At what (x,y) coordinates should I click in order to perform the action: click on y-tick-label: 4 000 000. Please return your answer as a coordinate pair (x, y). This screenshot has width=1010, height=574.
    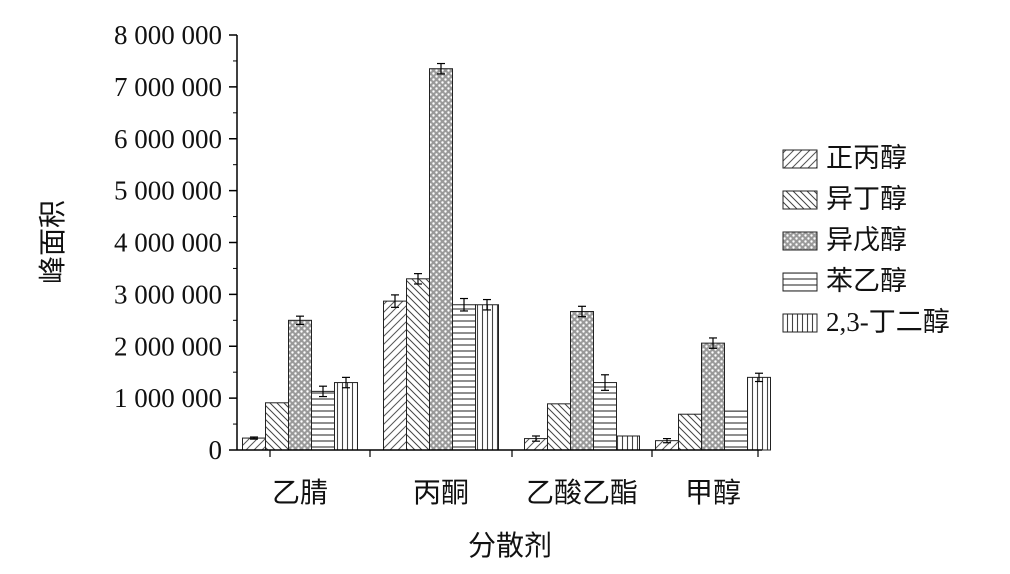
    Looking at the image, I should click on (168, 243).